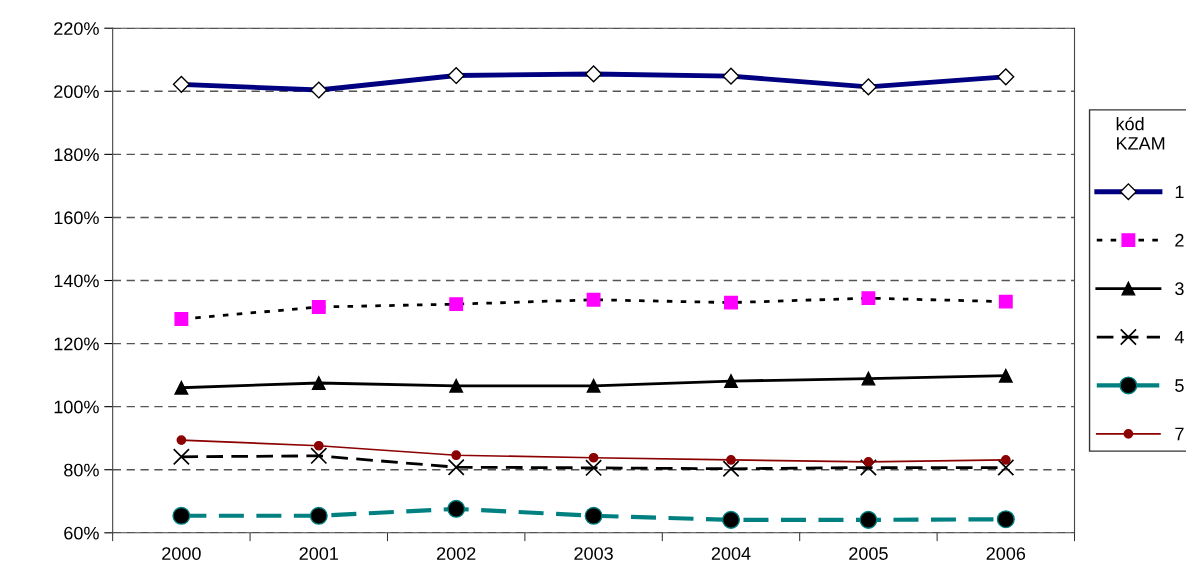 The height and width of the screenshot is (576, 1186). Describe the element at coordinates (1179, 434) in the screenshot. I see `legend-label: 7` at that location.